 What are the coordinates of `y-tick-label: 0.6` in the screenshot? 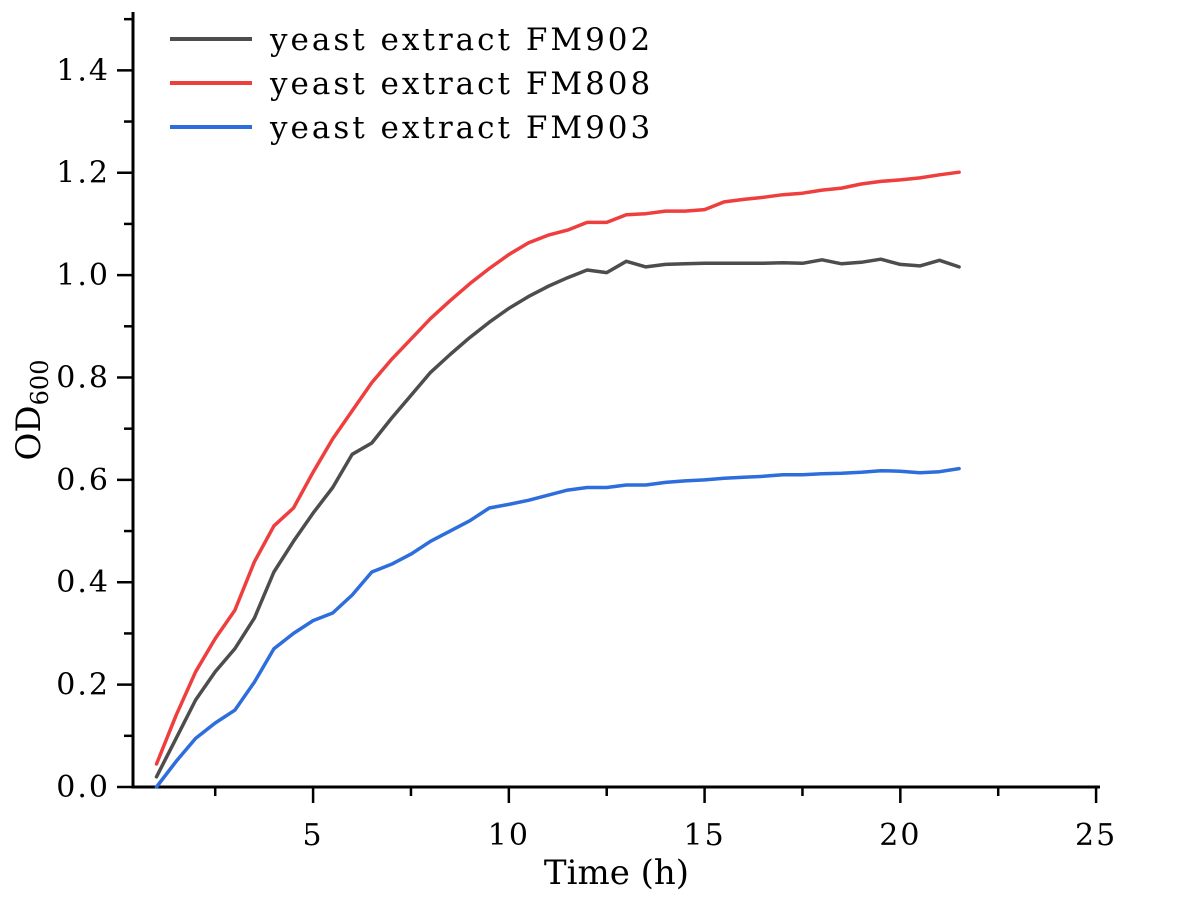 It's located at (83, 480).